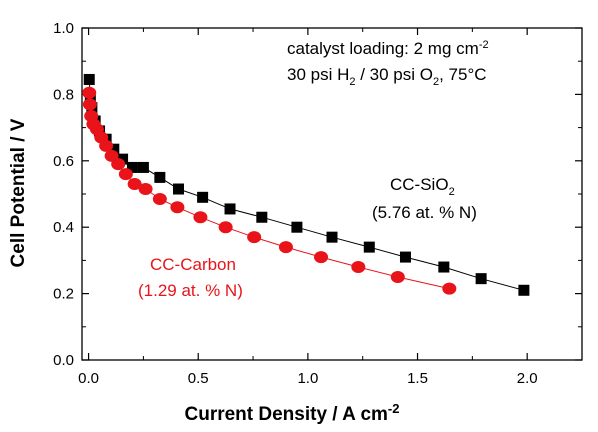 The width and height of the screenshot is (598, 432). Describe the element at coordinates (198, 378) in the screenshot. I see `x-tick-label: 0.5` at that location.